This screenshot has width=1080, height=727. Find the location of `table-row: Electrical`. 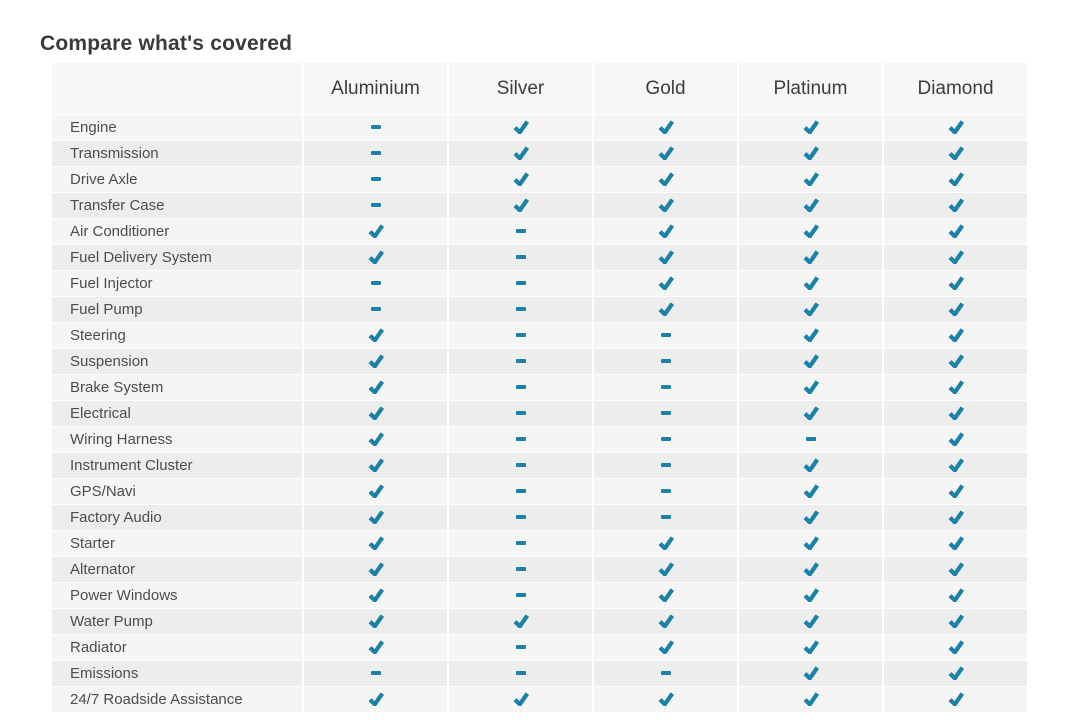

table-row: Electrical is located at coordinates (539, 413).